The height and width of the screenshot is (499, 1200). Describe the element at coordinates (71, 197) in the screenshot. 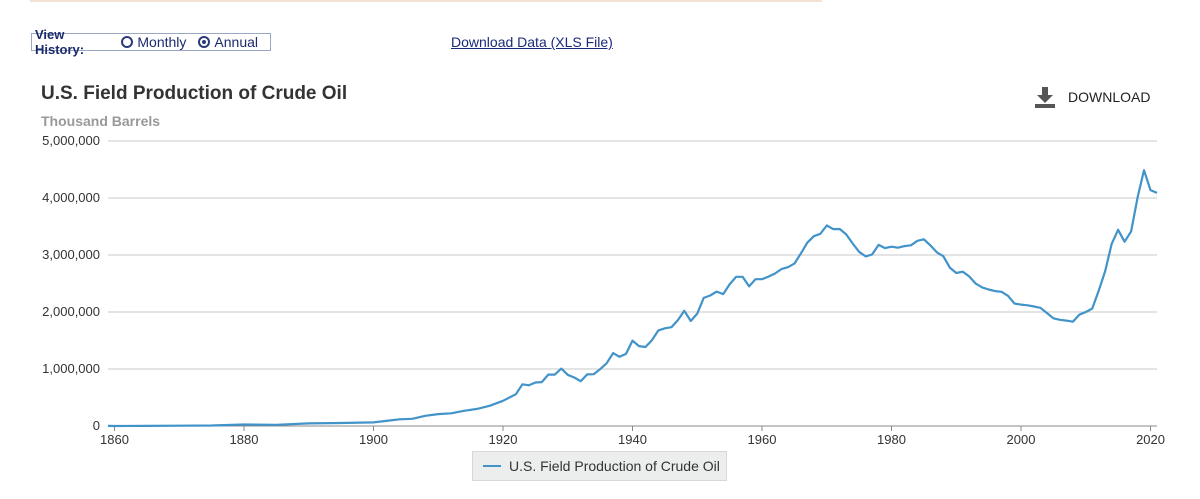

I see `y-tick-label: 4,000,000` at that location.